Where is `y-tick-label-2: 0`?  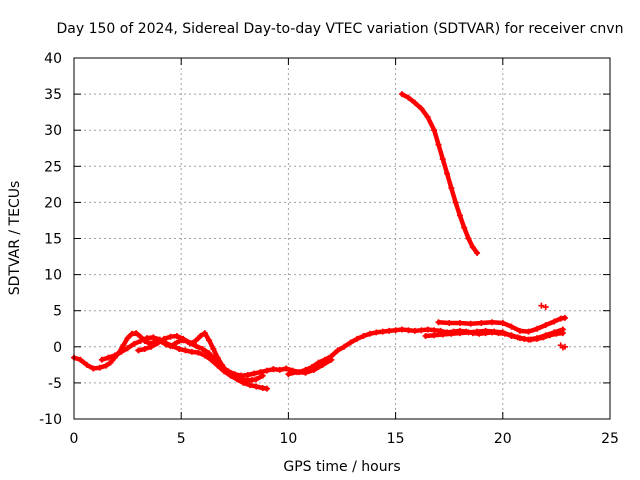 y-tick-label-2: 0 is located at coordinates (57, 348).